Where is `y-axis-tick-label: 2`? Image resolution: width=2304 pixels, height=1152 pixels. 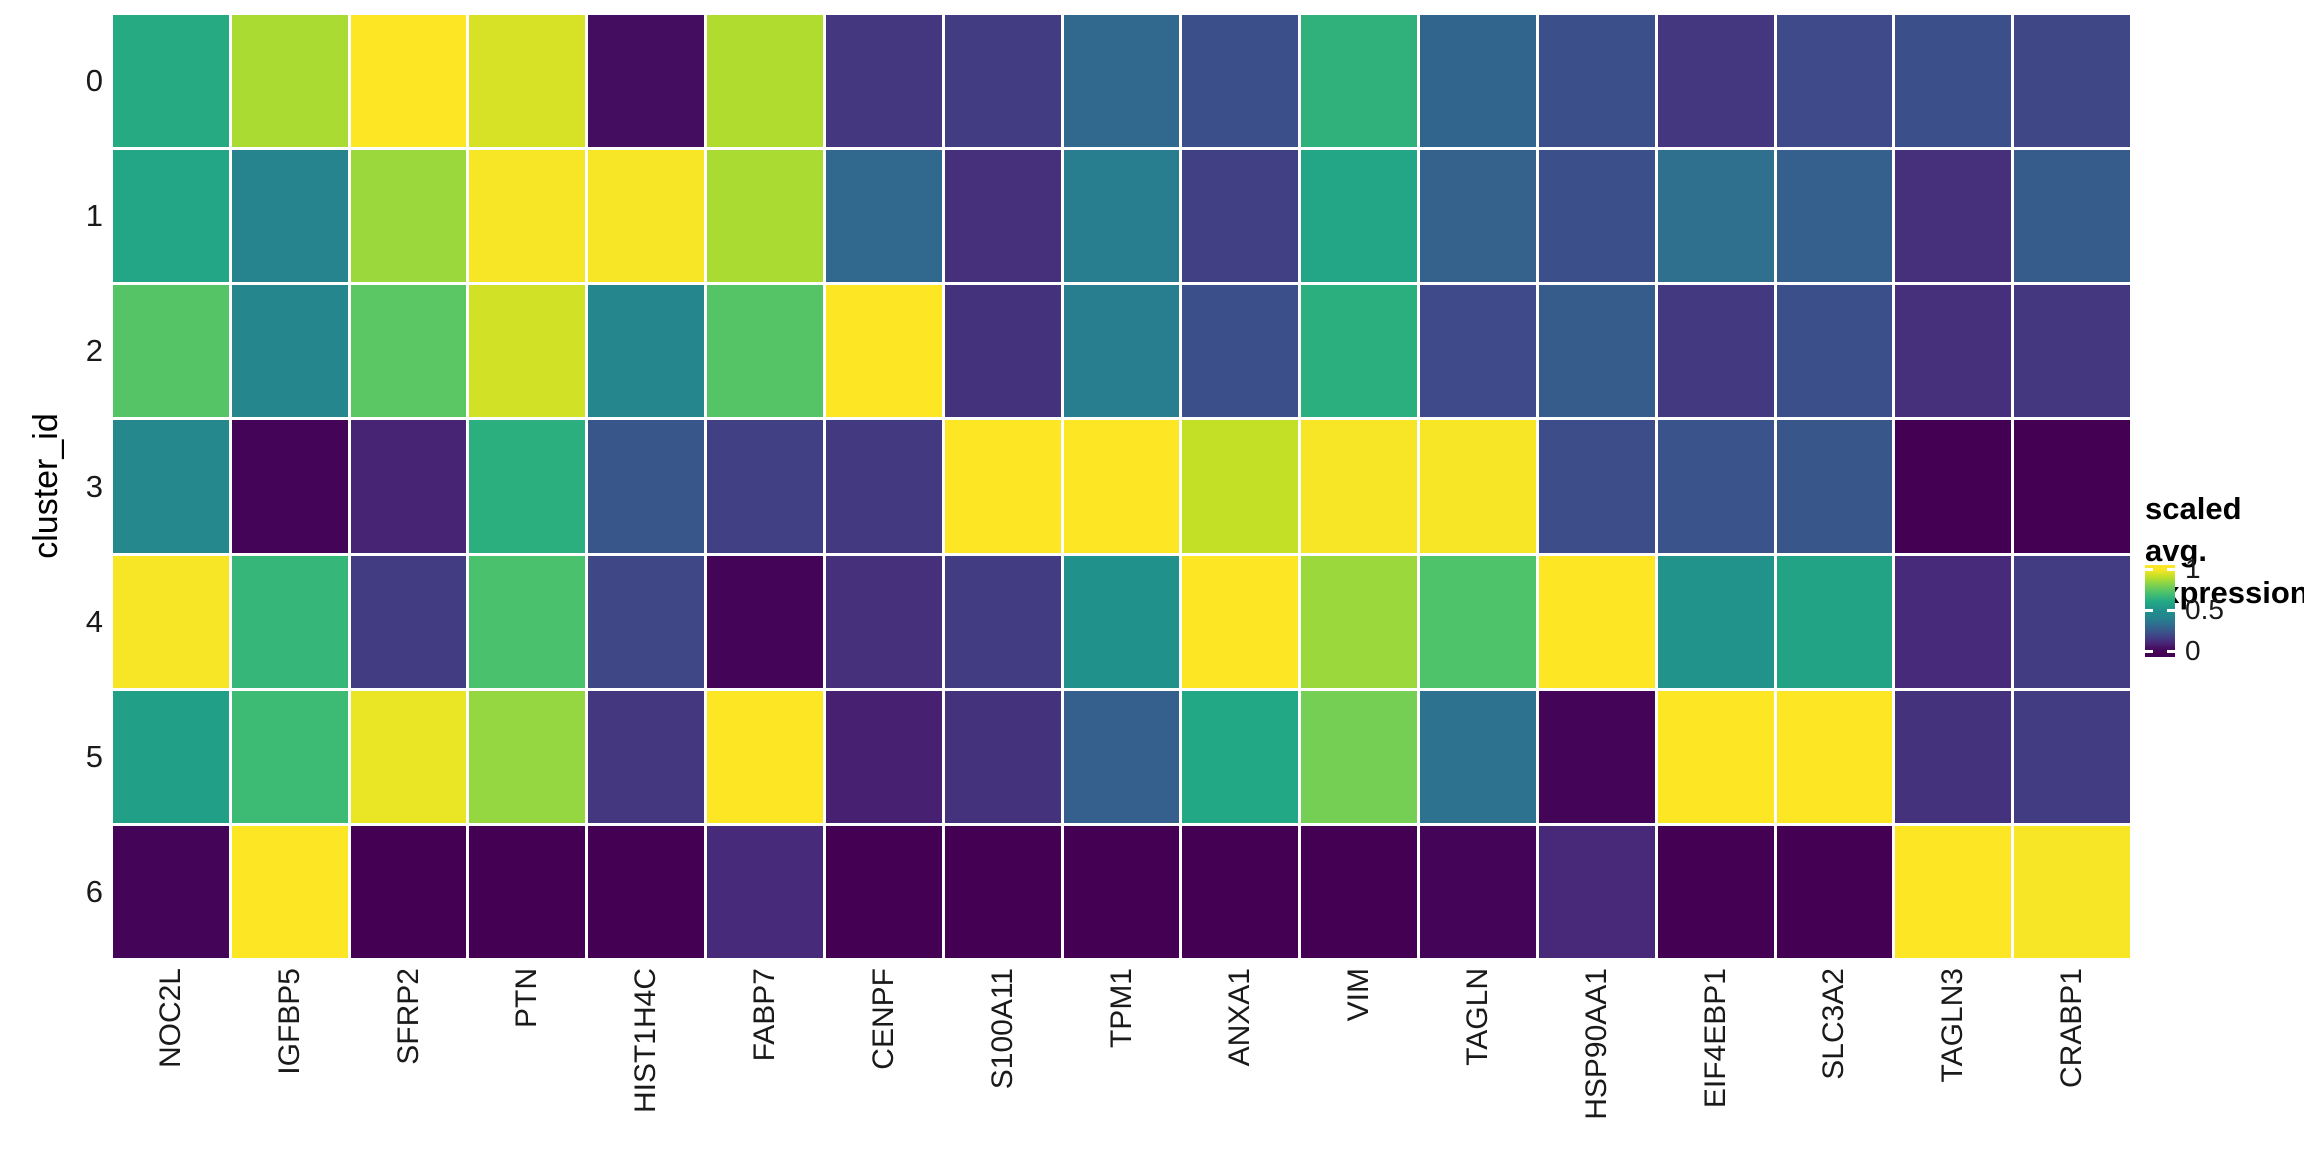
y-axis-tick-label: 2 is located at coordinates (94, 351).